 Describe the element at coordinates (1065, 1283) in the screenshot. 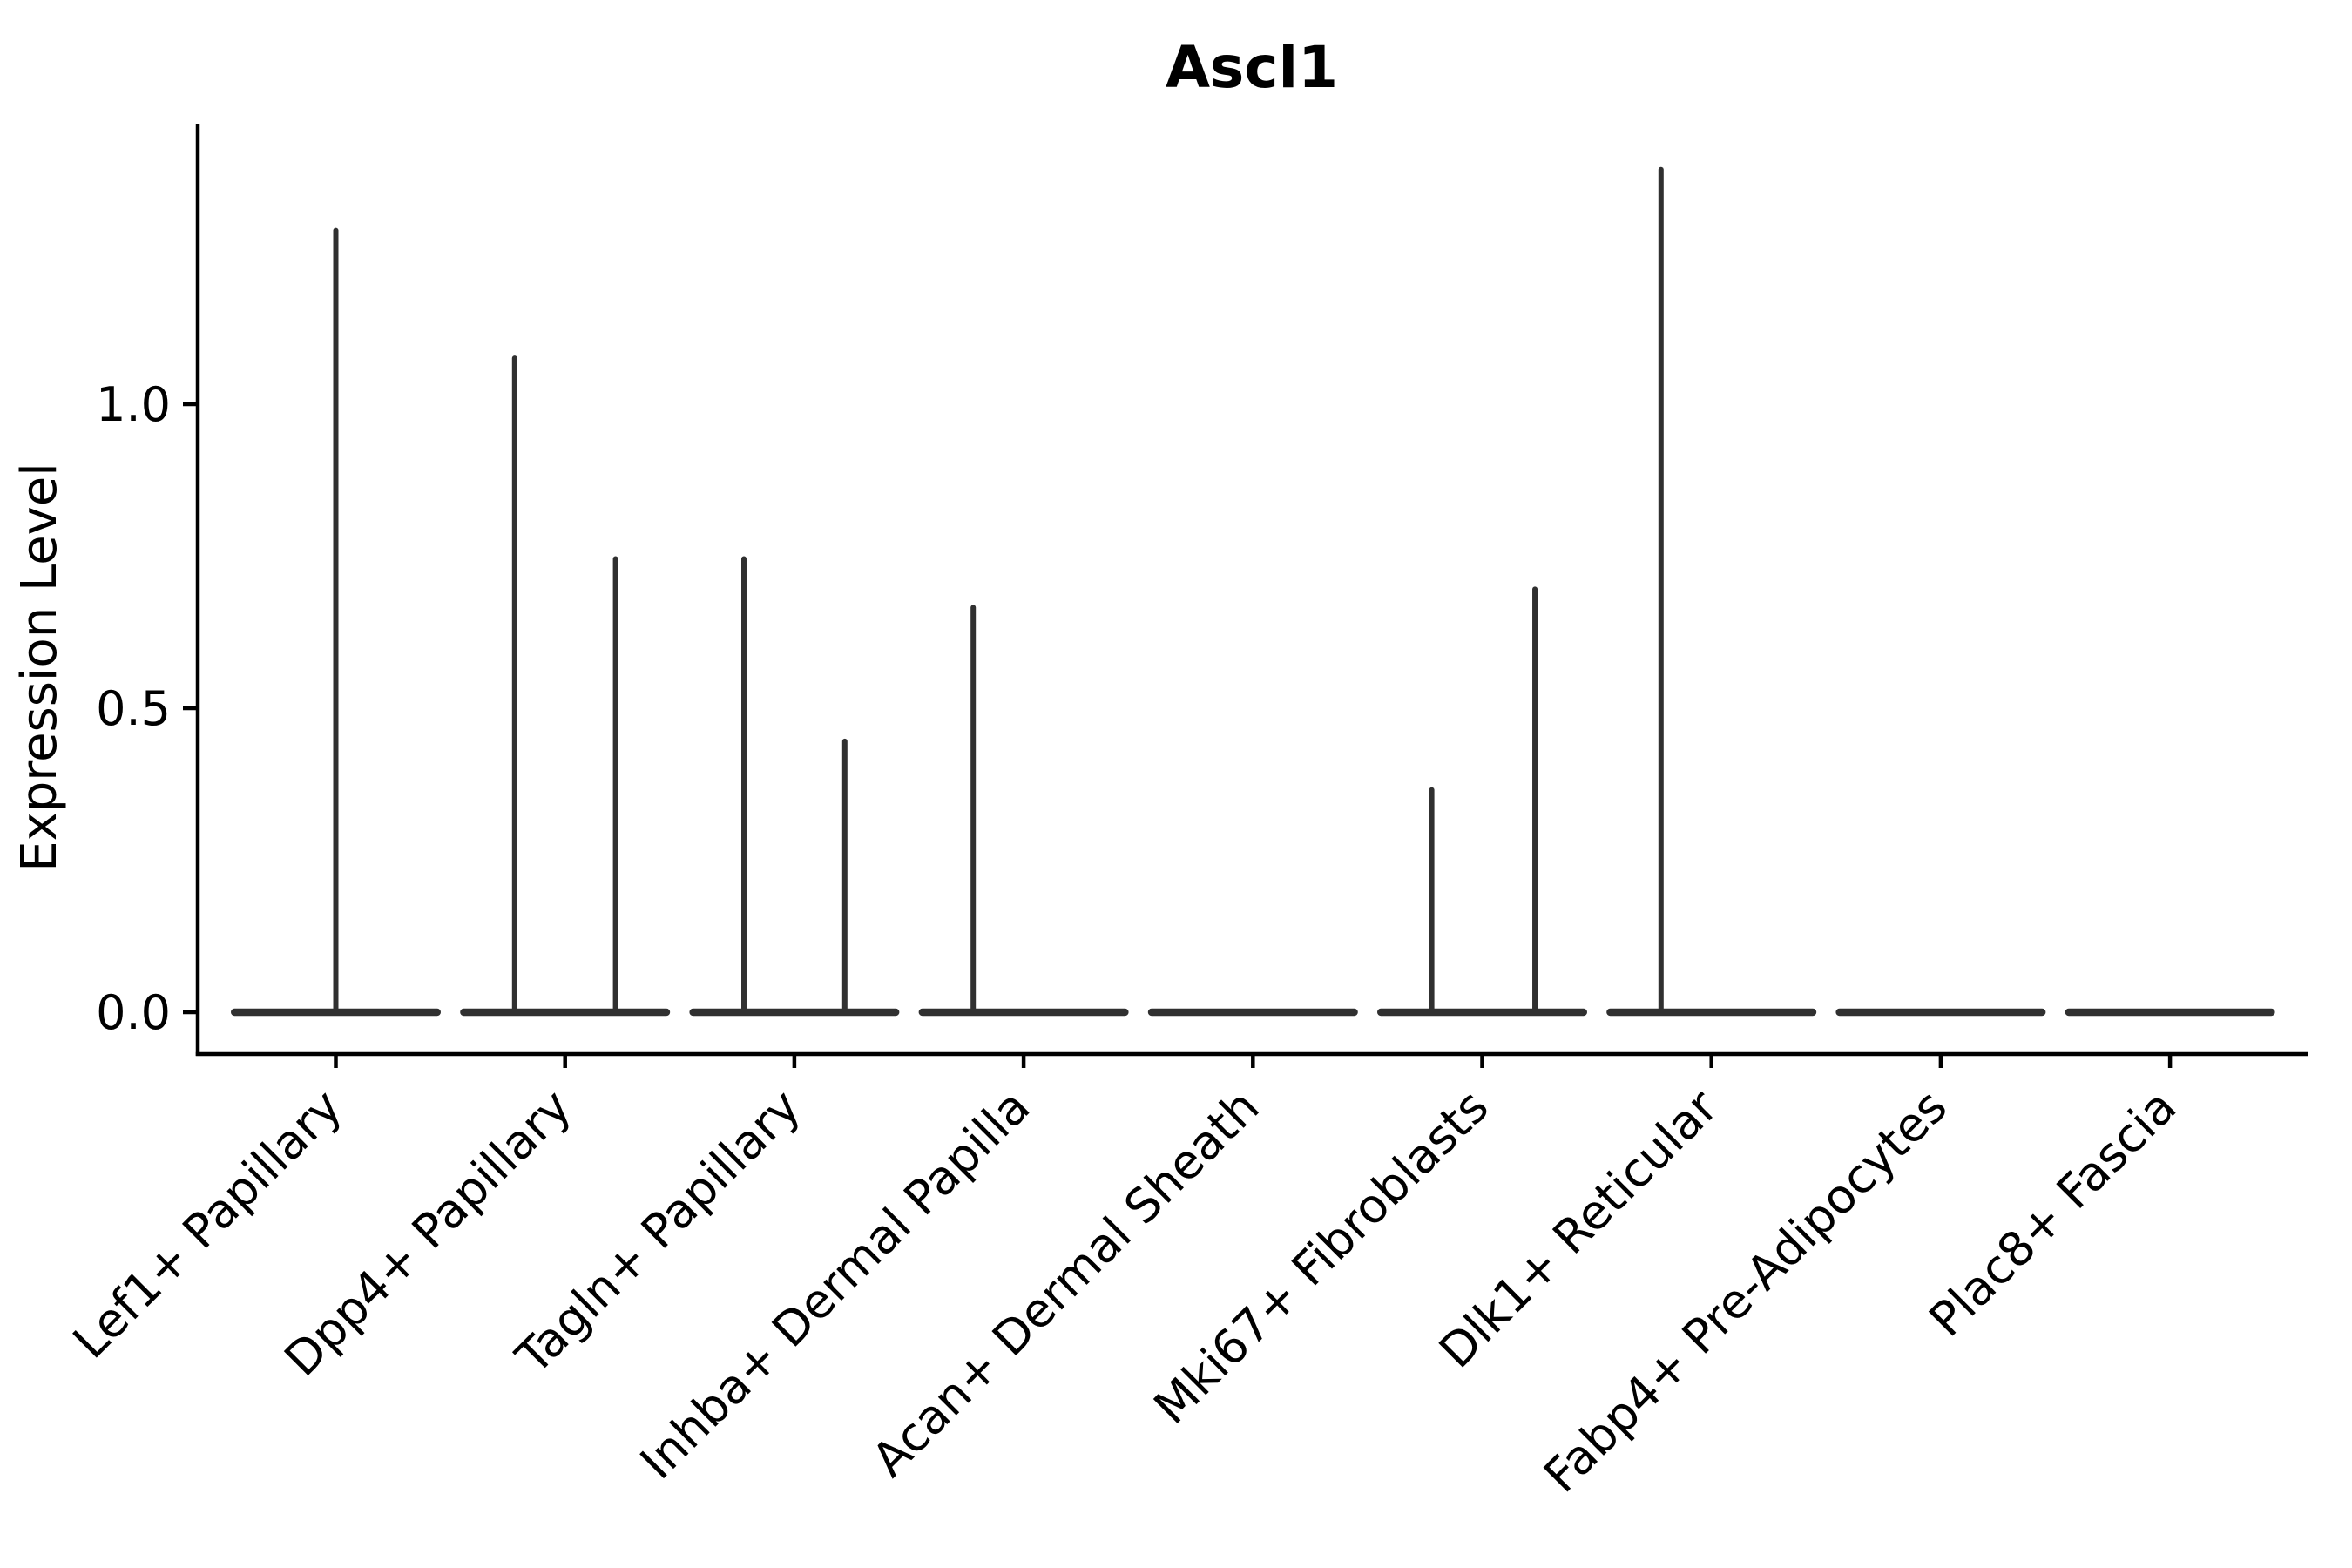

I see `x-tick-label: Acan+ Dermal Sheath` at that location.